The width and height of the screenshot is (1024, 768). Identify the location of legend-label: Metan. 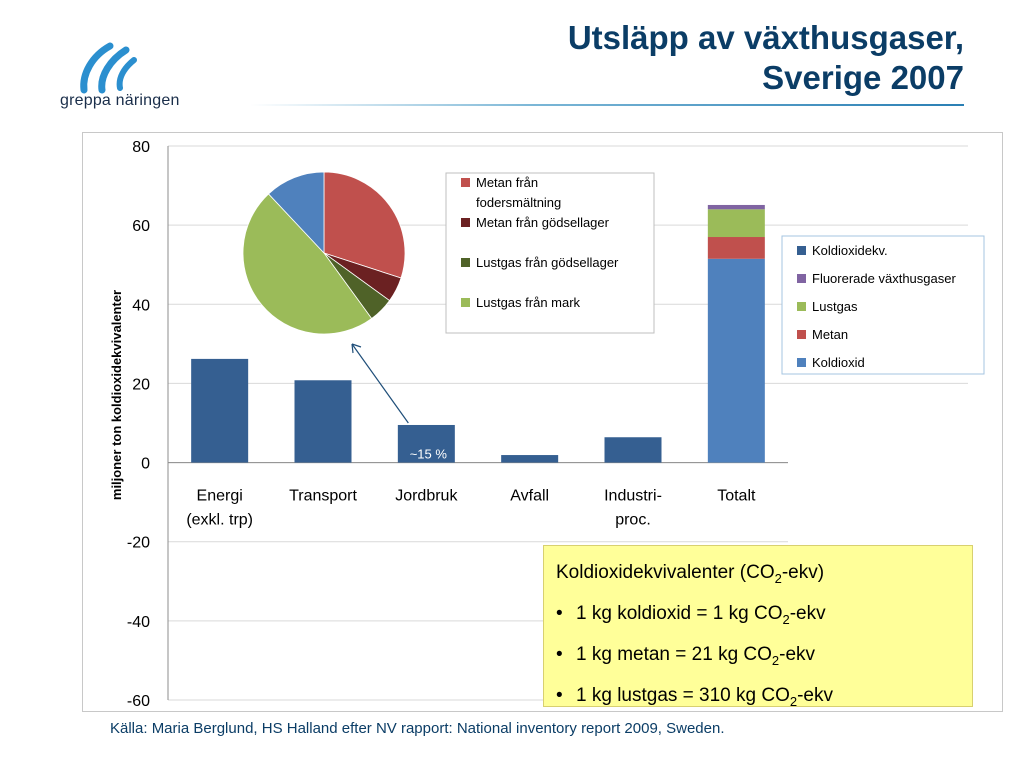
(830, 334).